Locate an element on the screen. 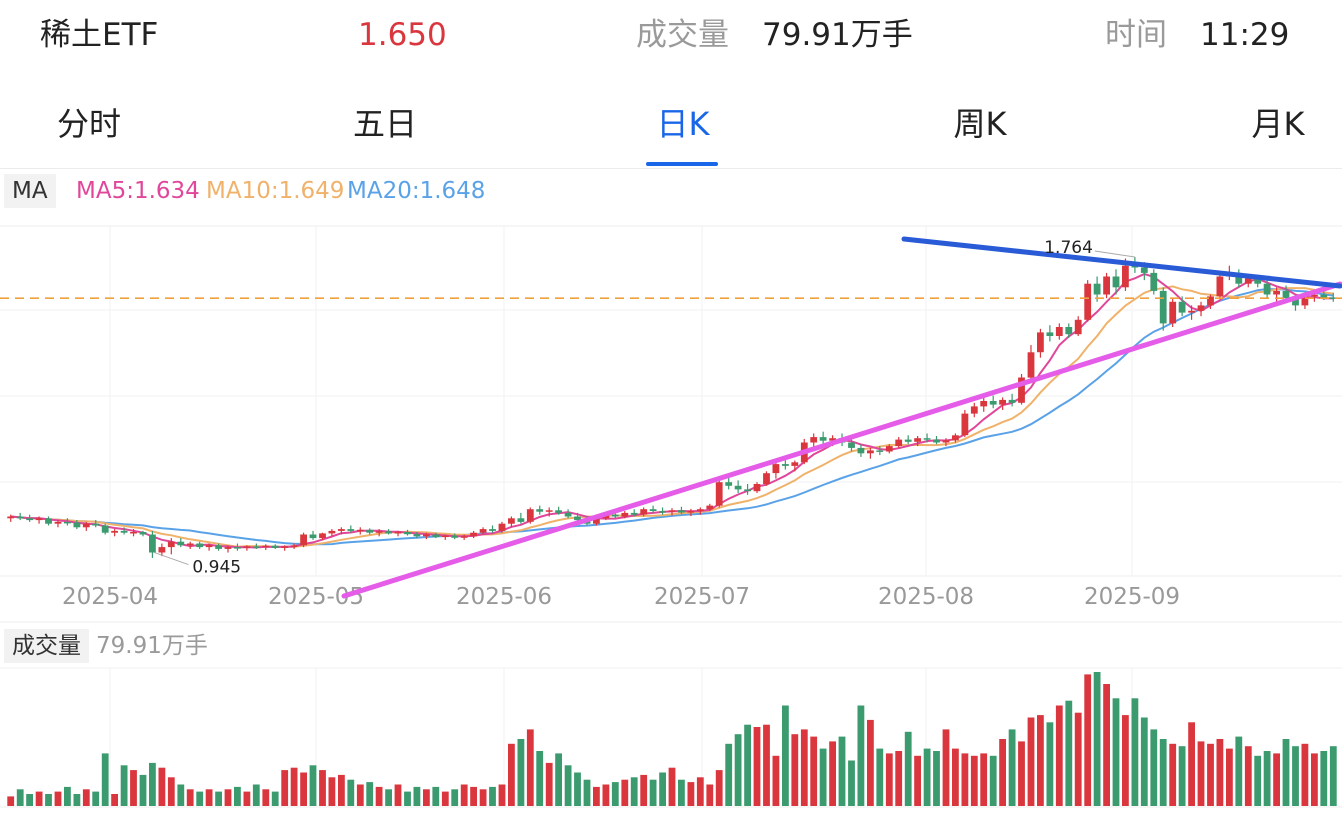  tab-weekly-k: 周K is located at coordinates (980, 124).